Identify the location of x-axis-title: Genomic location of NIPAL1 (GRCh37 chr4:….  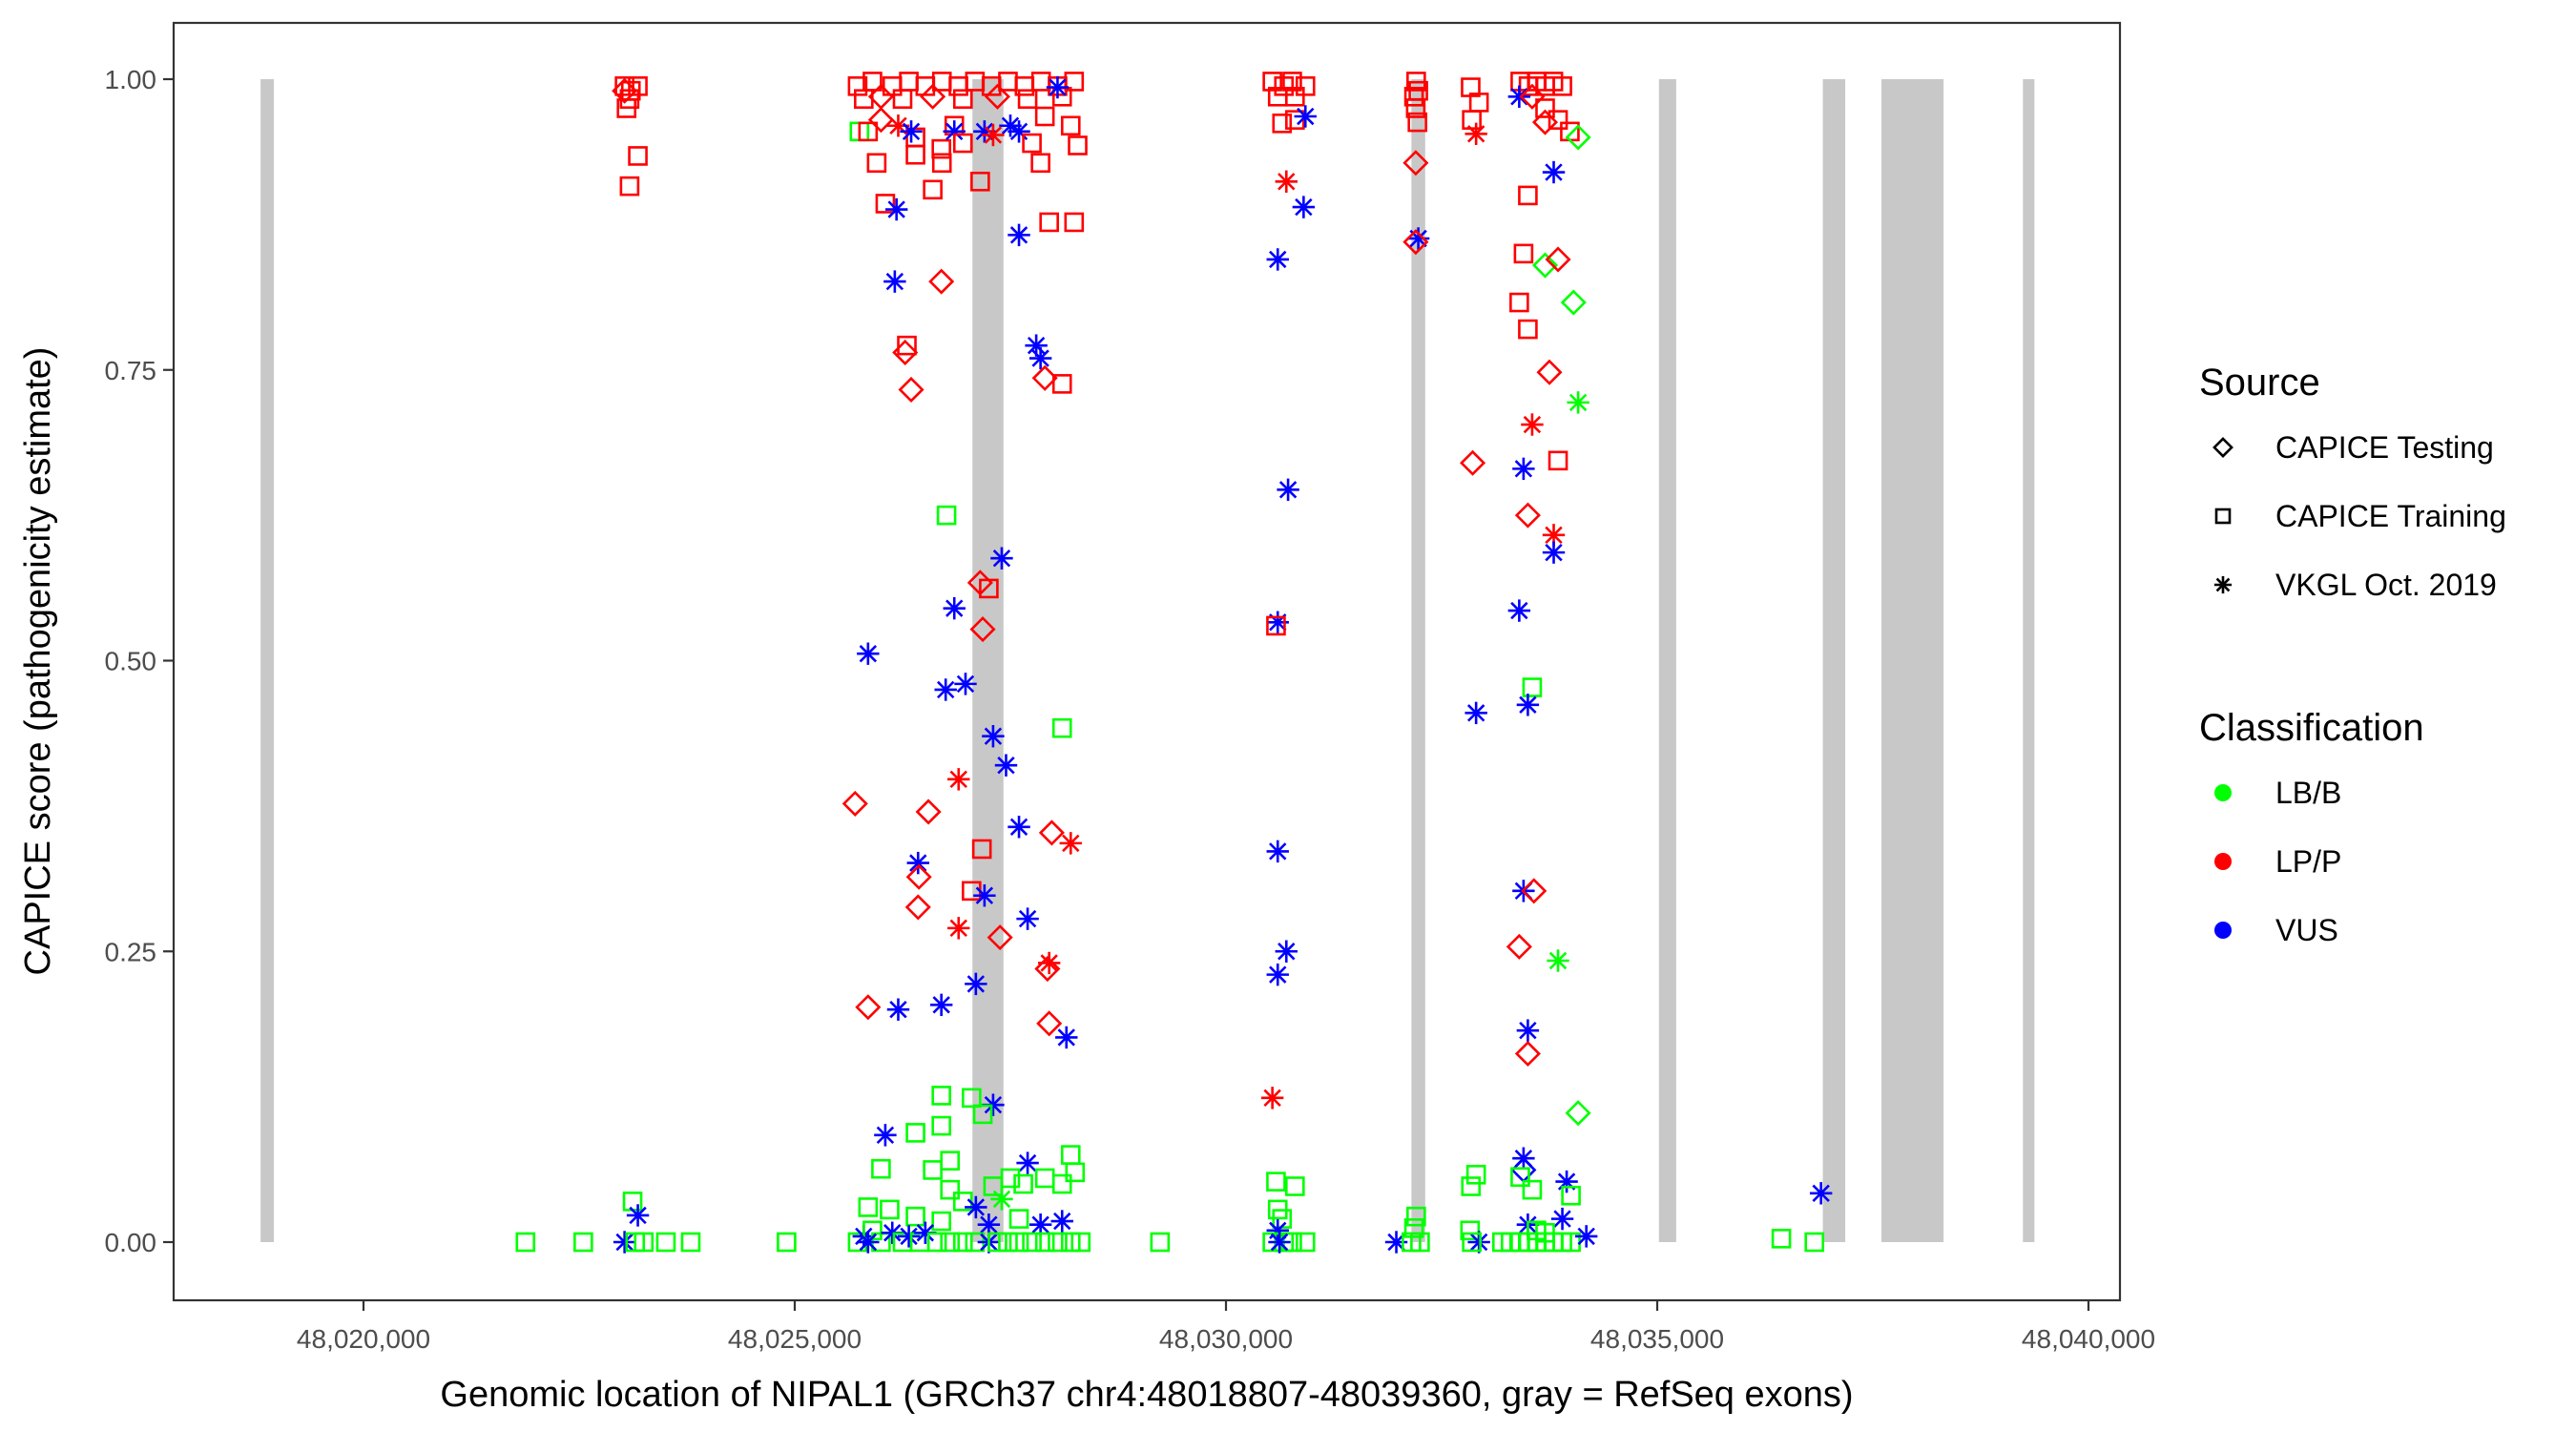
(1146, 1395).